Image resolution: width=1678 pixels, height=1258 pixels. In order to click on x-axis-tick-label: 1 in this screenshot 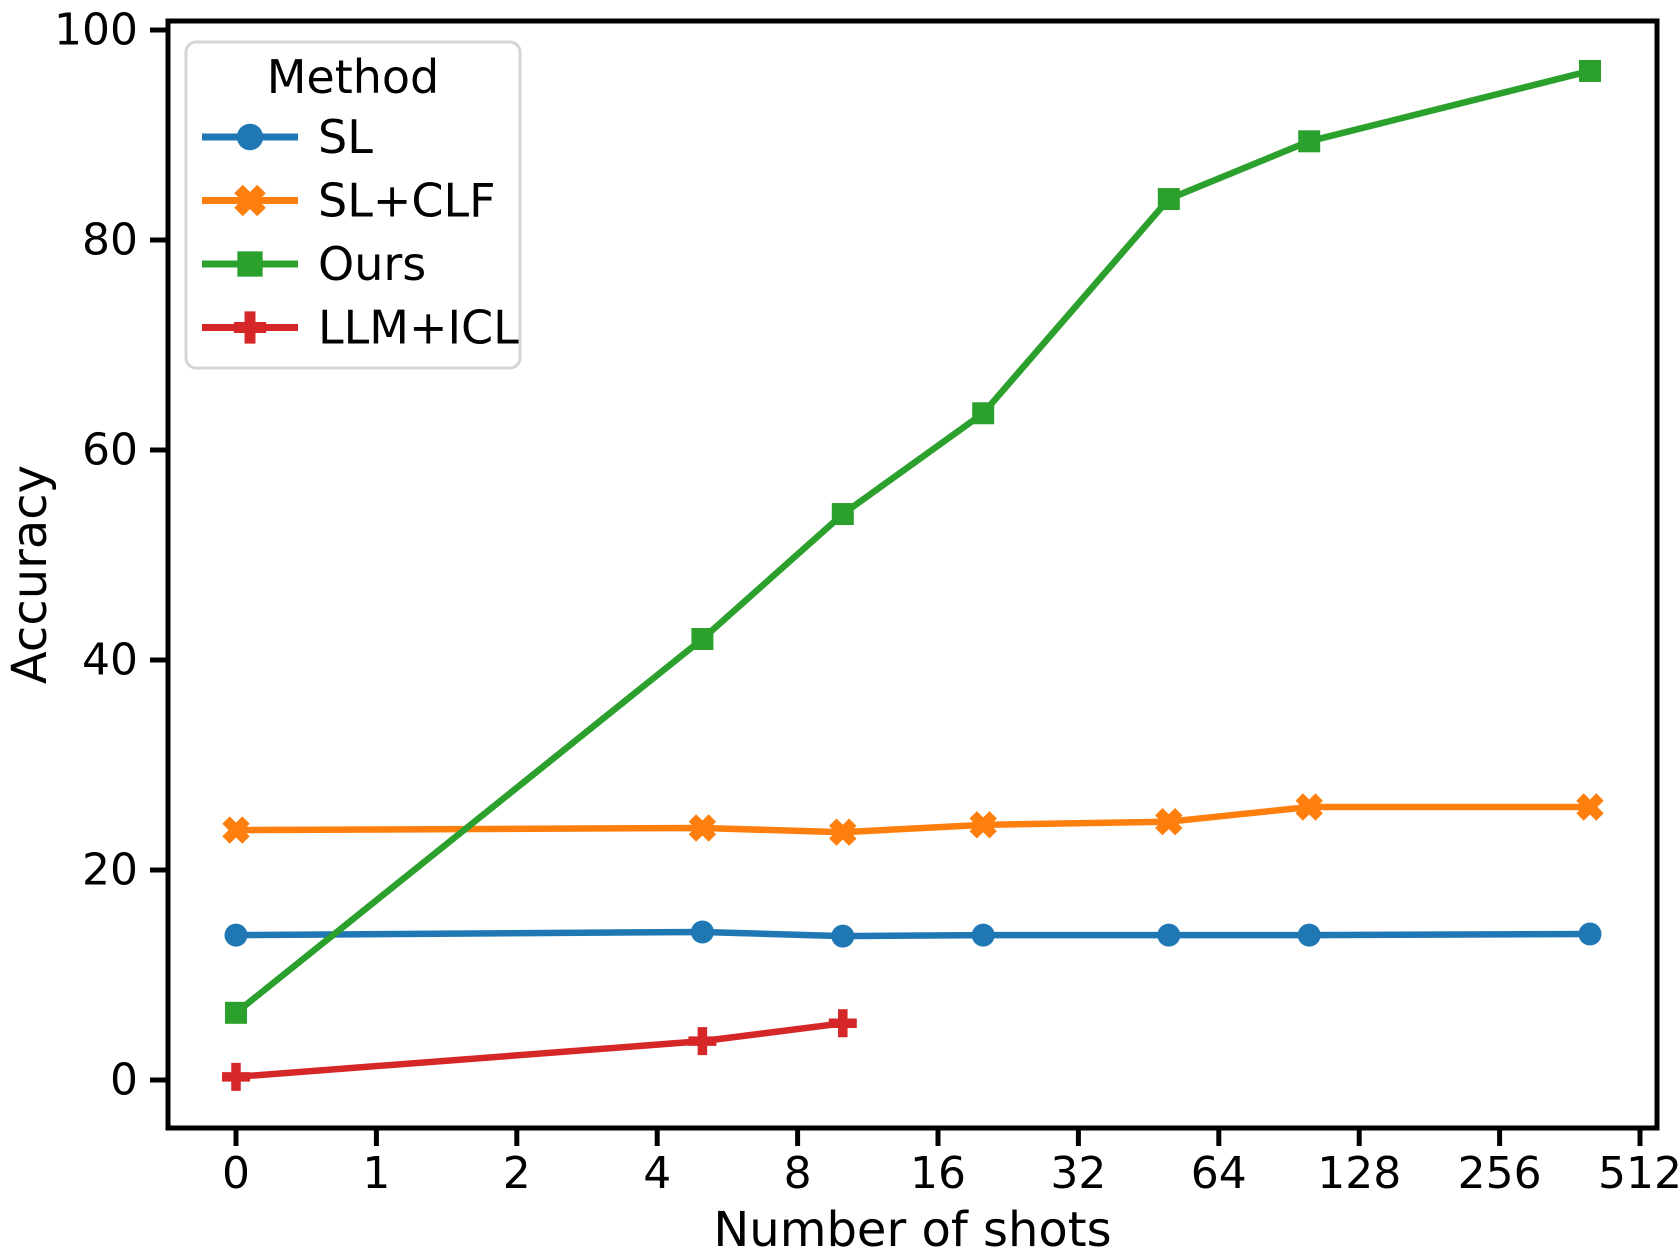, I will do `click(376, 1173)`.